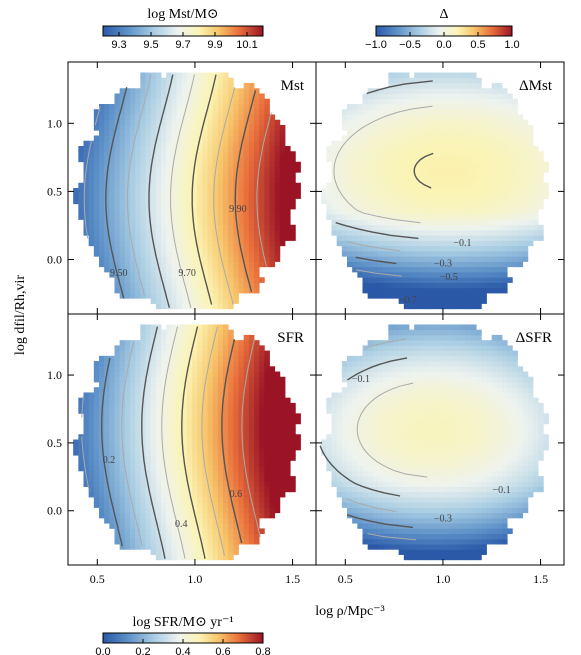 The width and height of the screenshot is (581, 655). I want to click on contour-line, so click(245, 191).